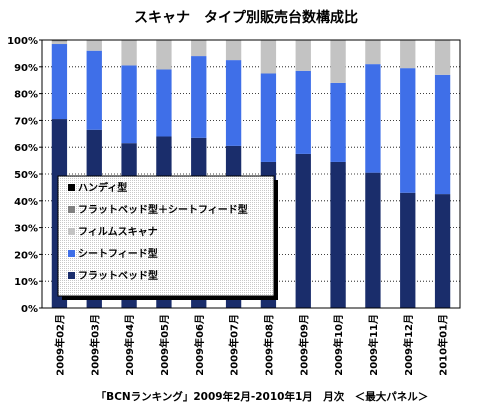 The height and width of the screenshot is (408, 493). What do you see at coordinates (303, 345) in the screenshot?
I see `x-tick-label: 2009年09月` at bounding box center [303, 345].